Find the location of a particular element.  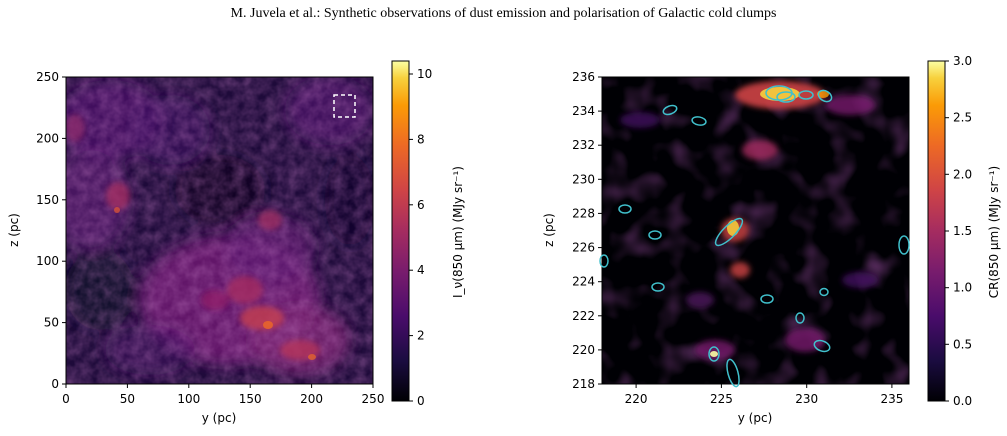

right-y-tick: 220 is located at coordinates (583, 350).